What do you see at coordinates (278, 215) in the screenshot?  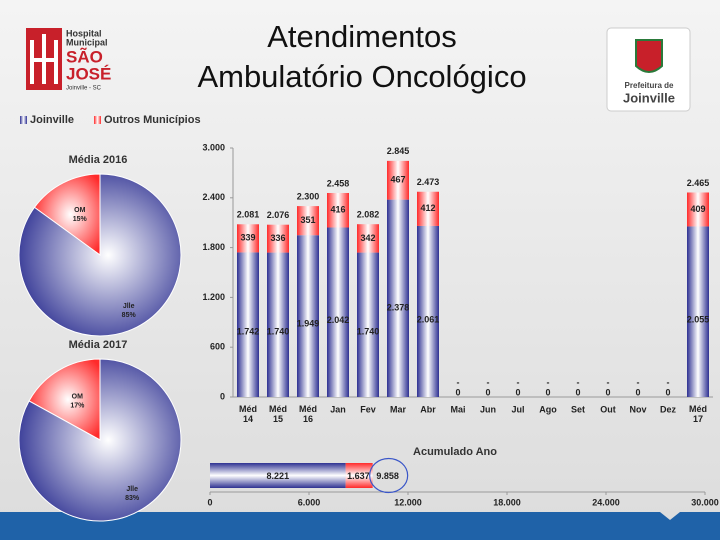 I see `total-label: 2.076` at bounding box center [278, 215].